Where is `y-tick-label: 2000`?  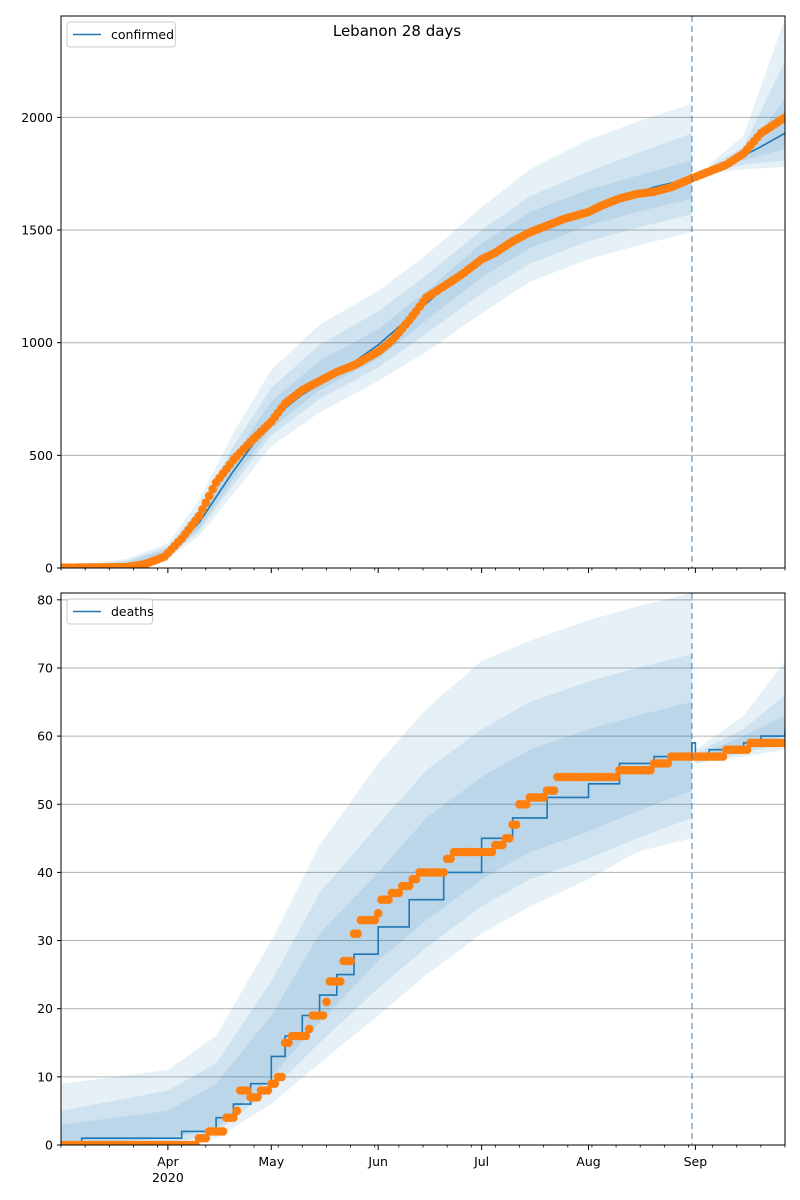
y-tick-label: 2000 is located at coordinates (37, 117).